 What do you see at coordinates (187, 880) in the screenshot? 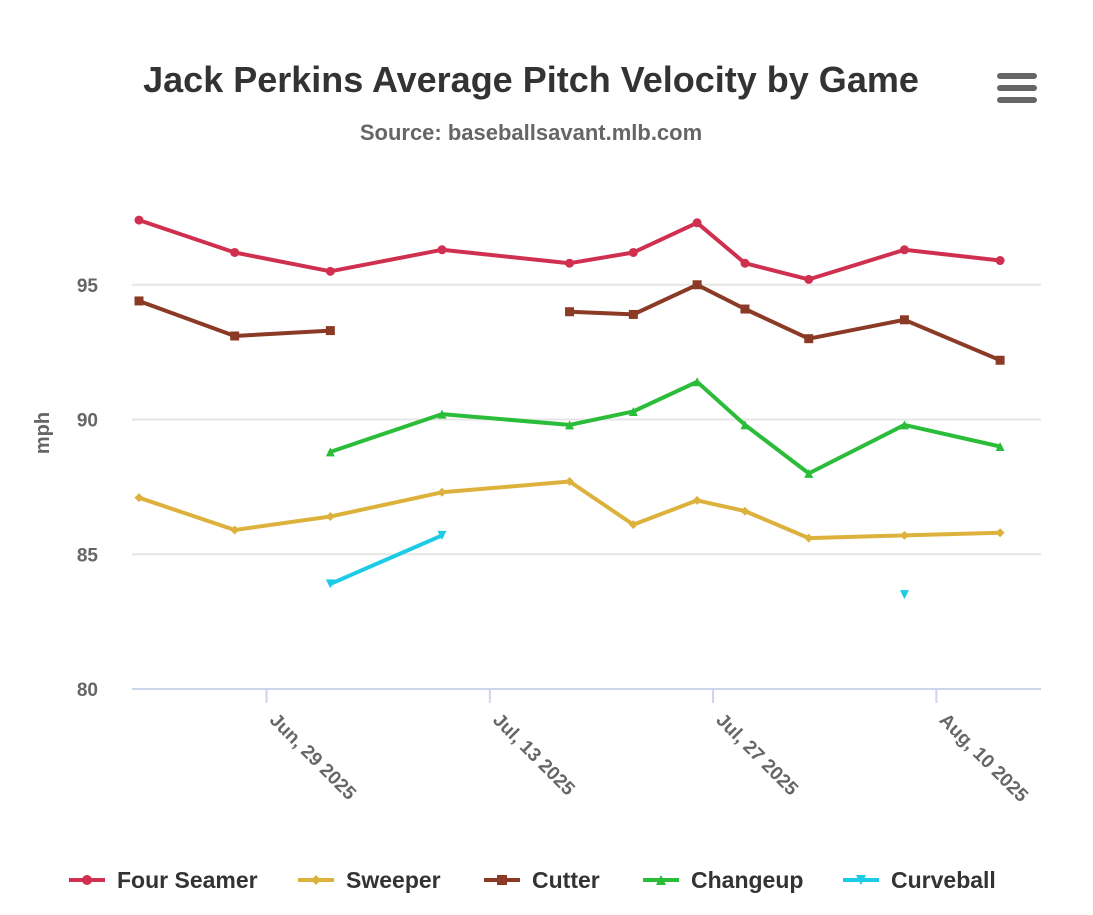
I see `legend-label-four-seamer: Four Seamer` at bounding box center [187, 880].